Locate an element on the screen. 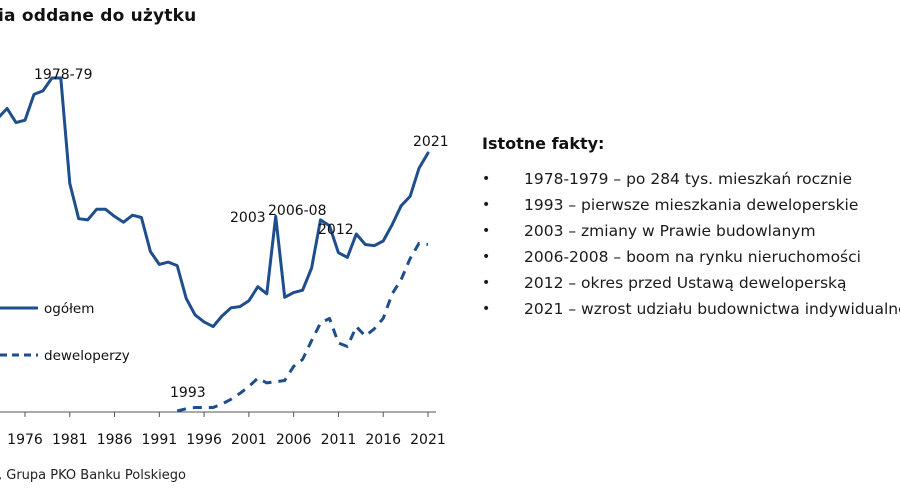 This screenshot has height=500, width=900. annotation-label: 2003 is located at coordinates (248, 218).